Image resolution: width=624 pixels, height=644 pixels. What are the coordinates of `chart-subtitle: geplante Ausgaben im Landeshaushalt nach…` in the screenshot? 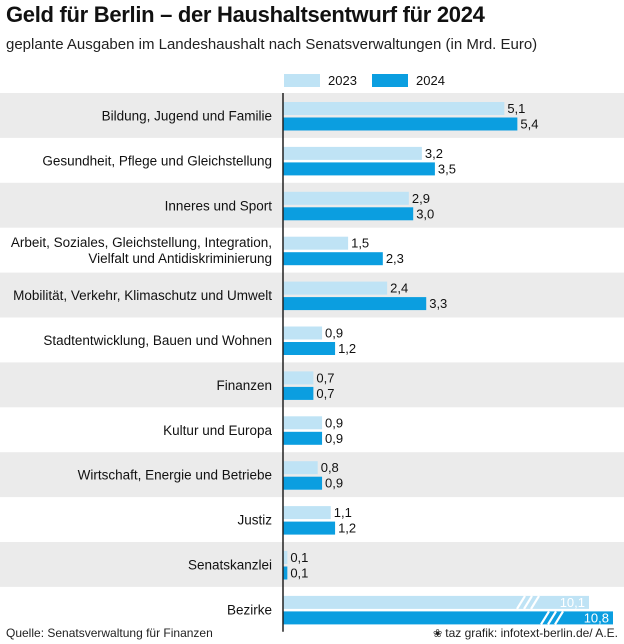 It's located at (272, 44).